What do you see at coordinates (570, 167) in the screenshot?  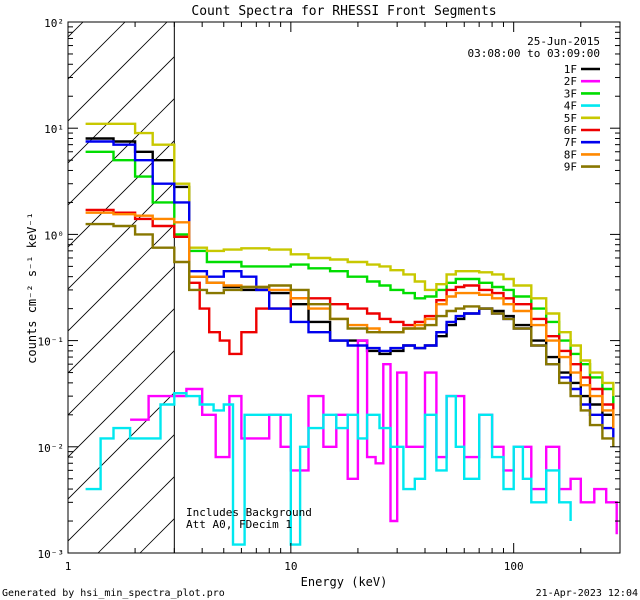 I see `legend-label-9F: 9F` at bounding box center [570, 167].